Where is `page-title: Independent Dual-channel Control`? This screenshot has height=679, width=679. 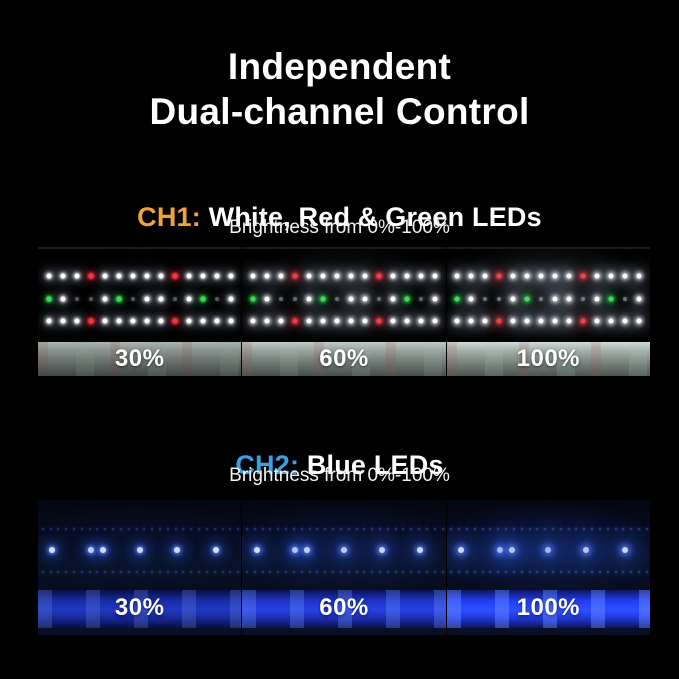
page-title: Independent Dual-channel Control is located at coordinates (339, 89).